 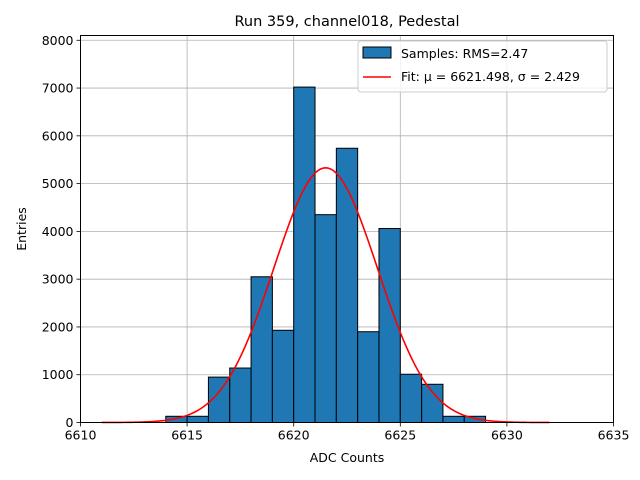 What do you see at coordinates (81, 435) in the screenshot?
I see `x-tick-label-0: 6610` at bounding box center [81, 435].